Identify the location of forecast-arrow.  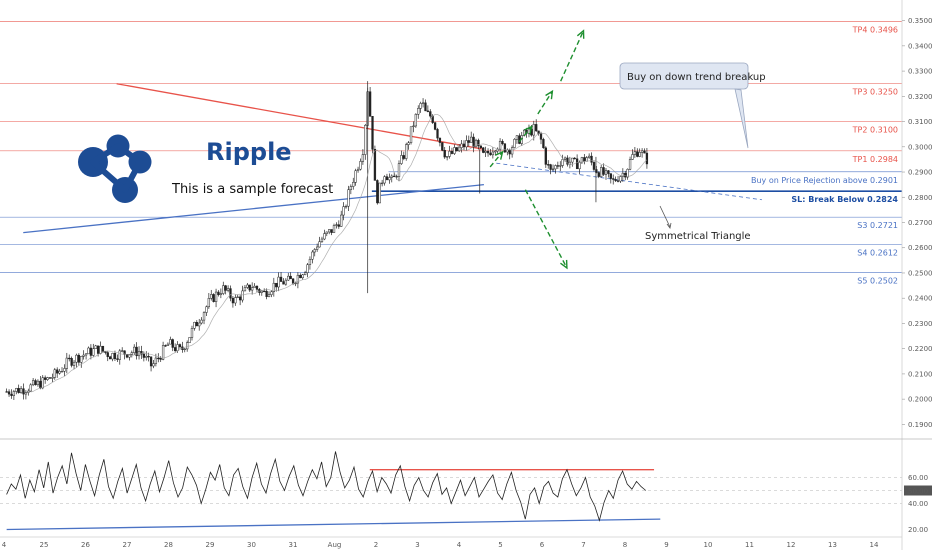
(572, 56).